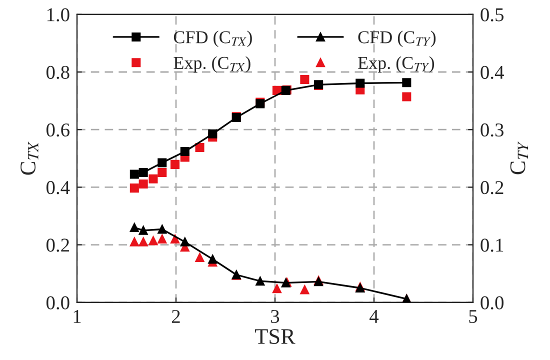 This screenshot has width=550, height=360. What do you see at coordinates (58, 303) in the screenshot?
I see `y-tick-label: 0.0` at bounding box center [58, 303].